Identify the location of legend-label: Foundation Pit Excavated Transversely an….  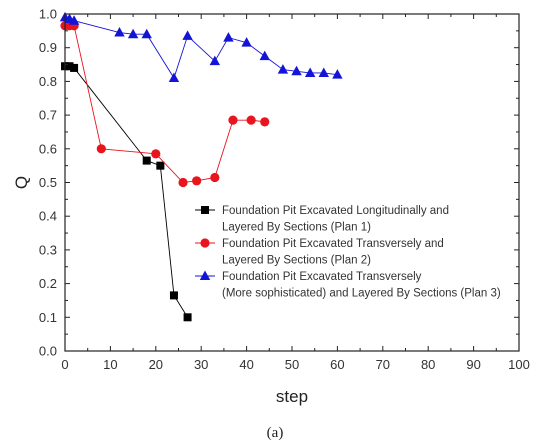
(333, 244).